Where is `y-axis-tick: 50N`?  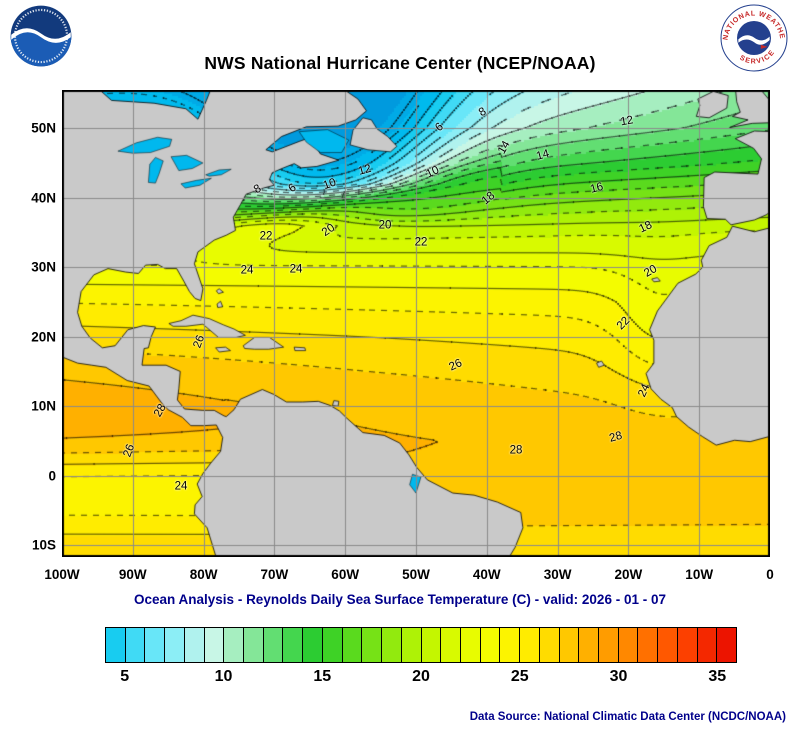 y-axis-tick: 50N is located at coordinates (43, 128).